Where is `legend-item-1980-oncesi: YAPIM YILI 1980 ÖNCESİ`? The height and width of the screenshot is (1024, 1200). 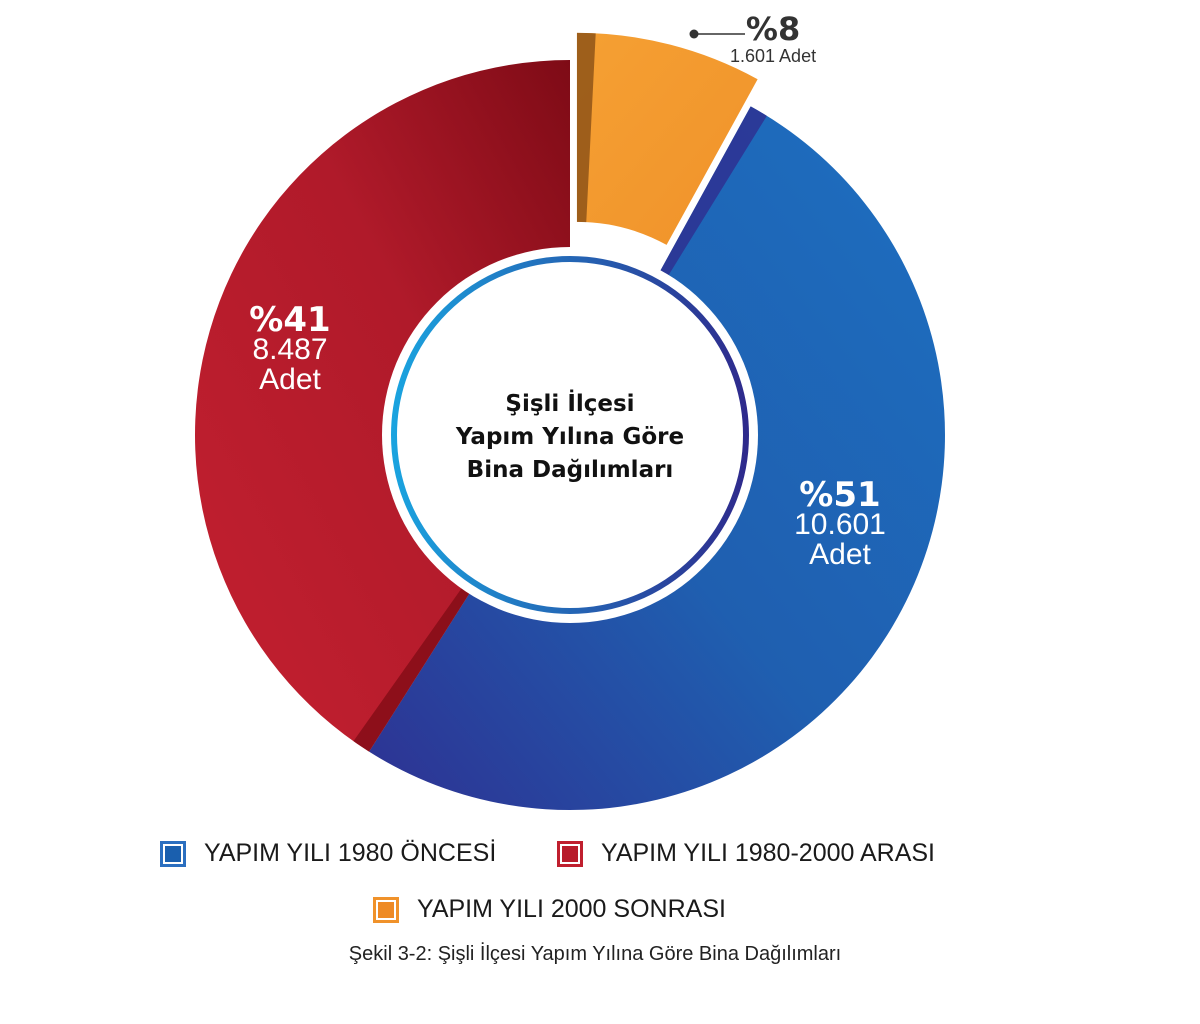 legend-item-1980-oncesi: YAPIM YILI 1980 ÖNCESİ is located at coordinates (328, 853).